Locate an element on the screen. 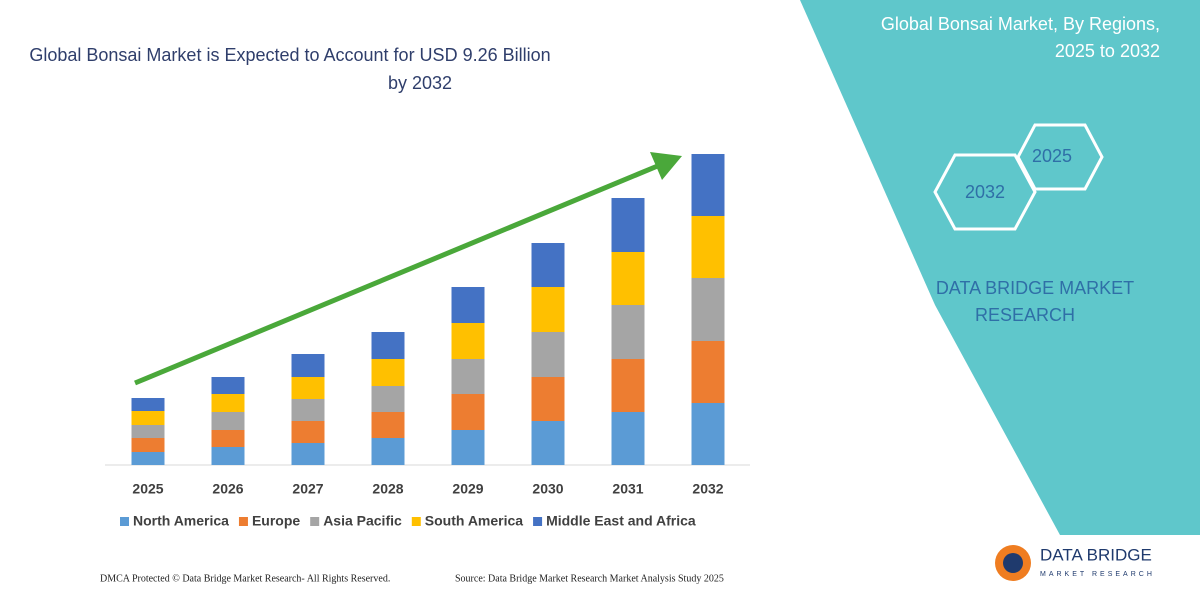 The height and width of the screenshot is (600, 1200). brand-text: RESEARCH is located at coordinates (1025, 315).